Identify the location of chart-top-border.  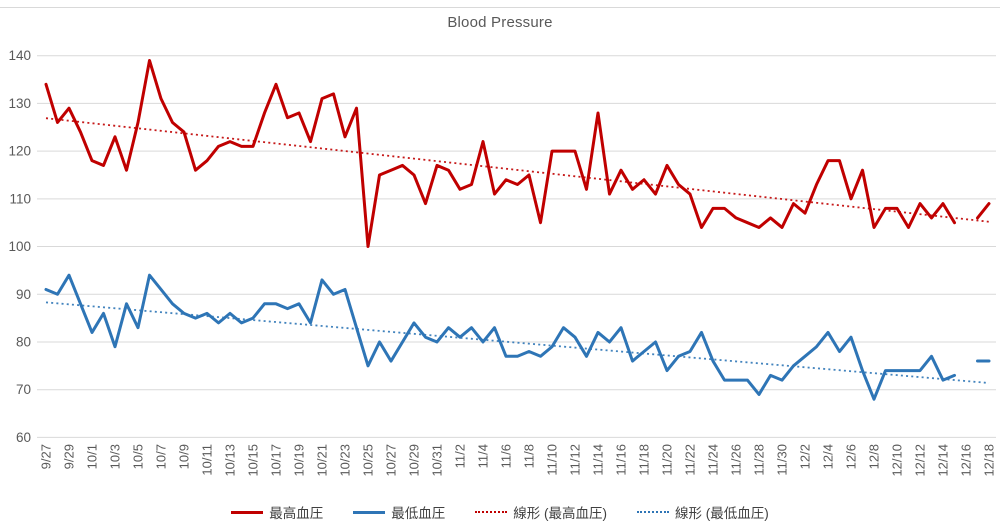
(500, 7).